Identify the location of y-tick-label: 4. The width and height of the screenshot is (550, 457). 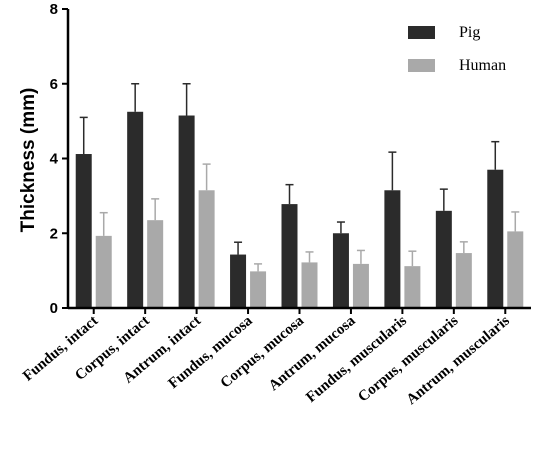
(54, 159).